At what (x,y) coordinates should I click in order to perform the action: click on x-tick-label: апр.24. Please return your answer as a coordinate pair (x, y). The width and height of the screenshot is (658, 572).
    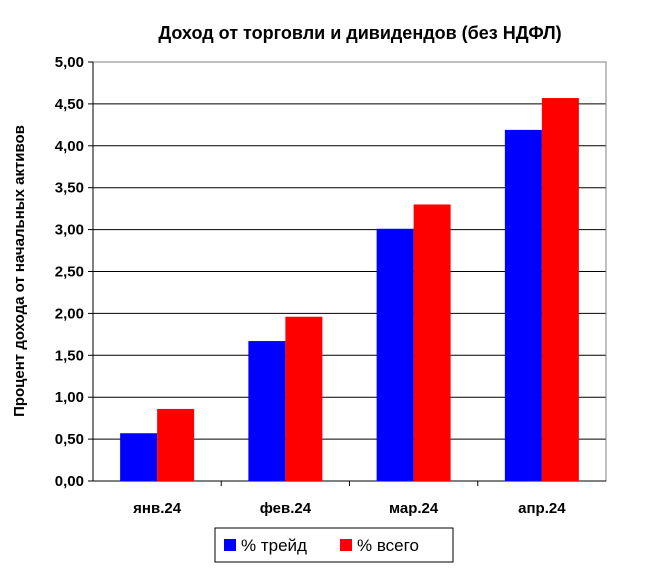
    Looking at the image, I should click on (542, 508).